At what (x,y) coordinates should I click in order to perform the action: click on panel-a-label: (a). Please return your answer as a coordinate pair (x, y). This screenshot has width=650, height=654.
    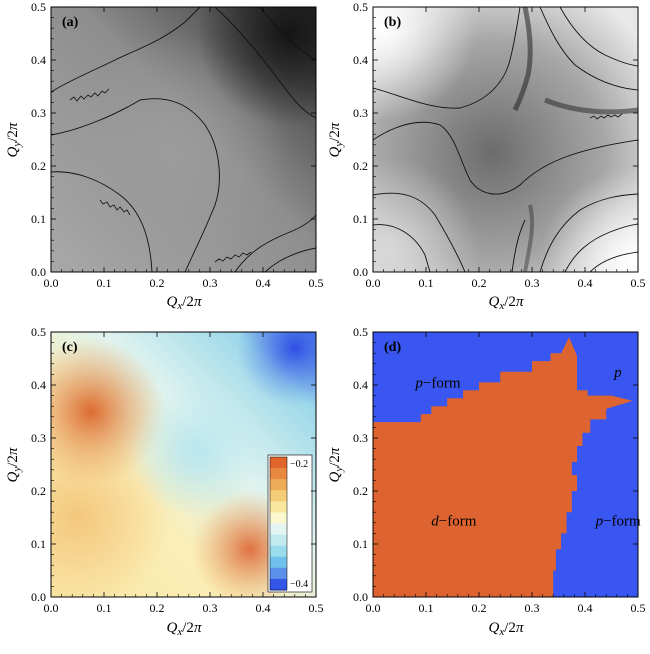
    Looking at the image, I should click on (70, 22).